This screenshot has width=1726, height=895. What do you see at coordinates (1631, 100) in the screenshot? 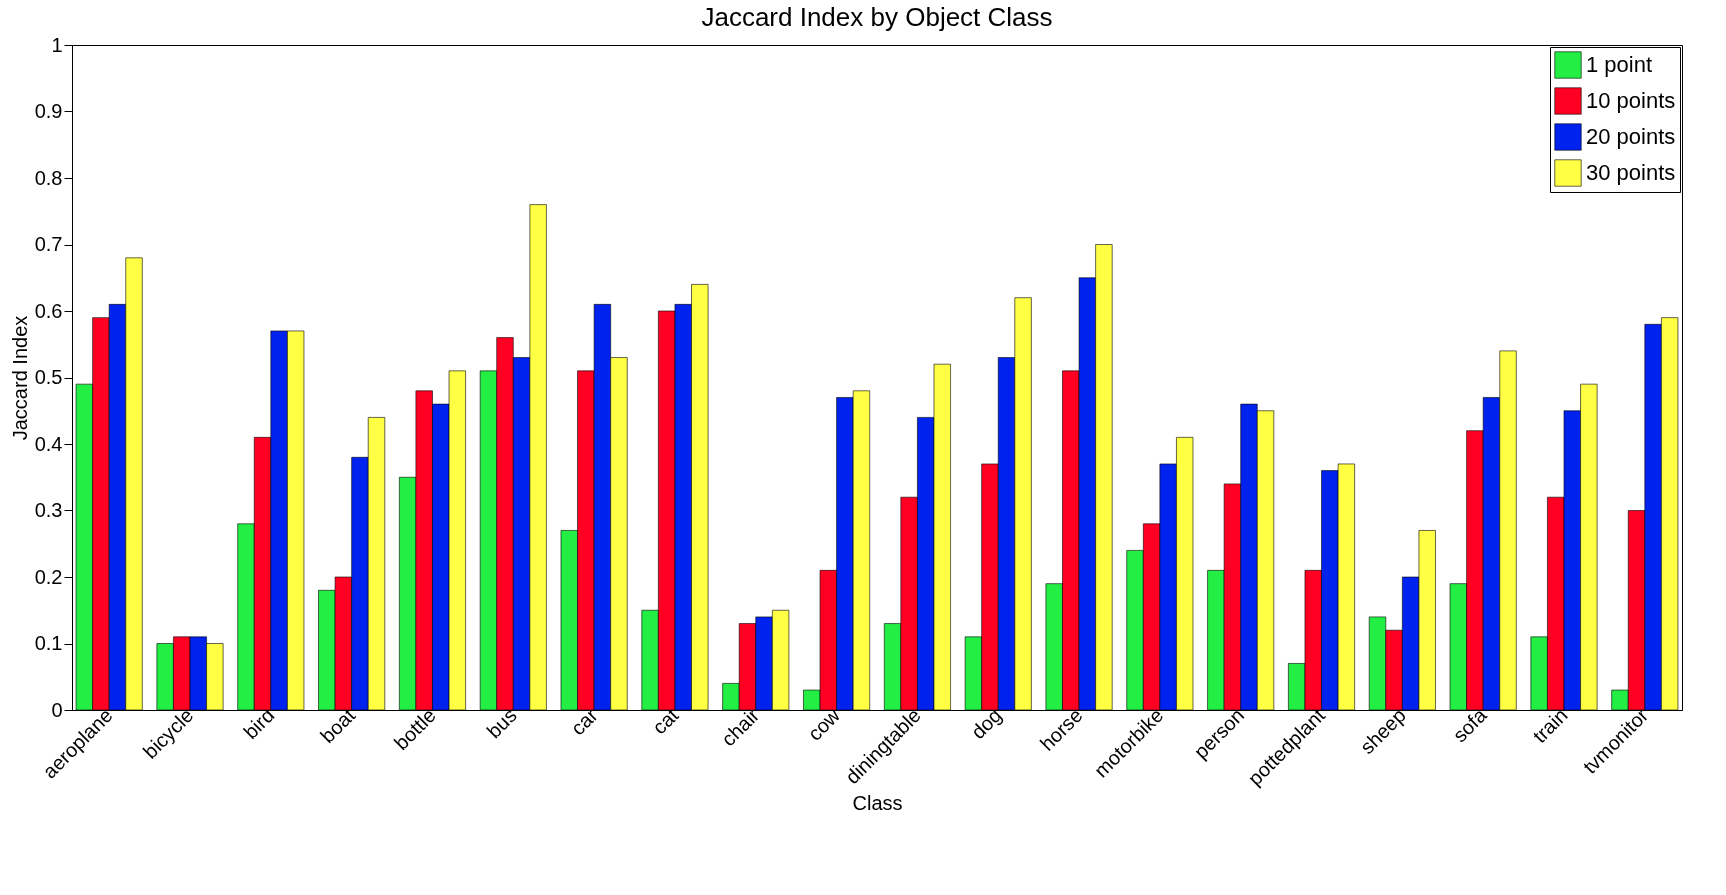
I see `legend-label: 10 points` at bounding box center [1631, 100].